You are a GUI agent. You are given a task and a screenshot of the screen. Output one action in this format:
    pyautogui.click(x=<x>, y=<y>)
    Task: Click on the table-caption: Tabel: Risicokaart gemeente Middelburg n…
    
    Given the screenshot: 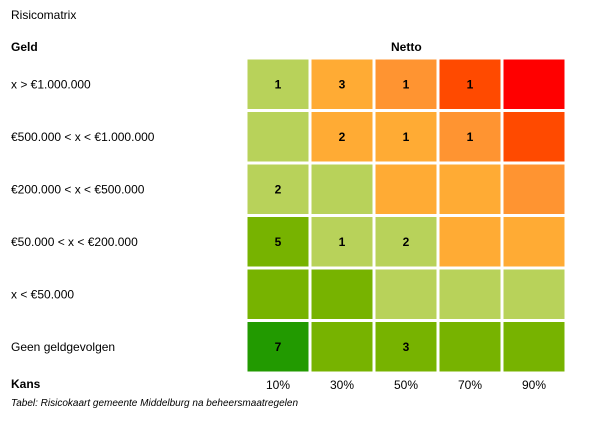 What is the action you would take?
    pyautogui.click(x=155, y=403)
    